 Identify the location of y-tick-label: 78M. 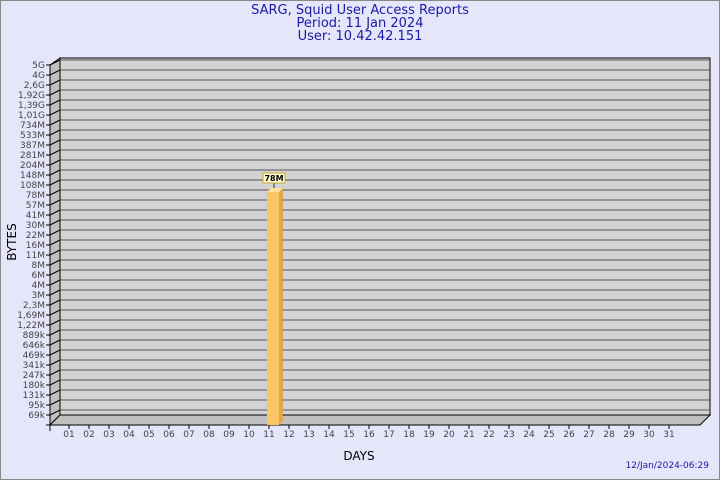
(35, 196).